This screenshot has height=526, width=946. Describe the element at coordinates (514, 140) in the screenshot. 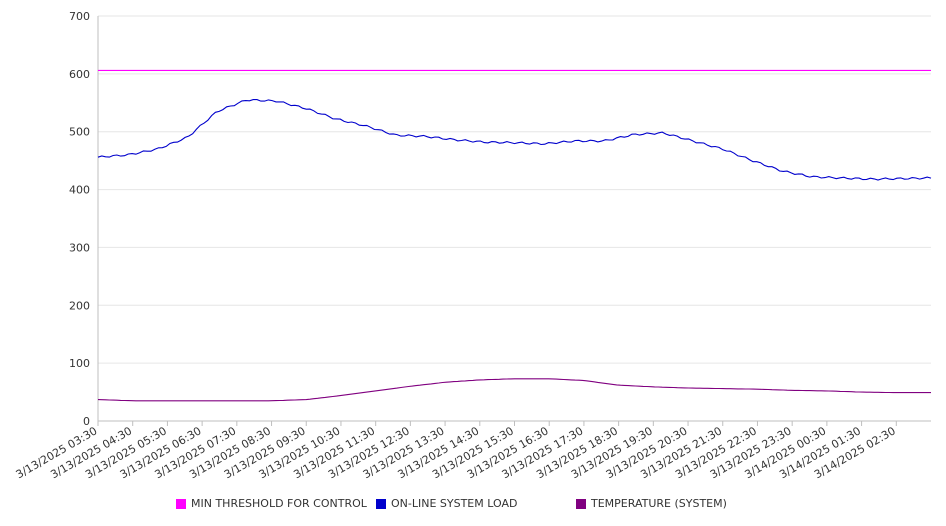

I see `series-line-online-system-load` at that location.